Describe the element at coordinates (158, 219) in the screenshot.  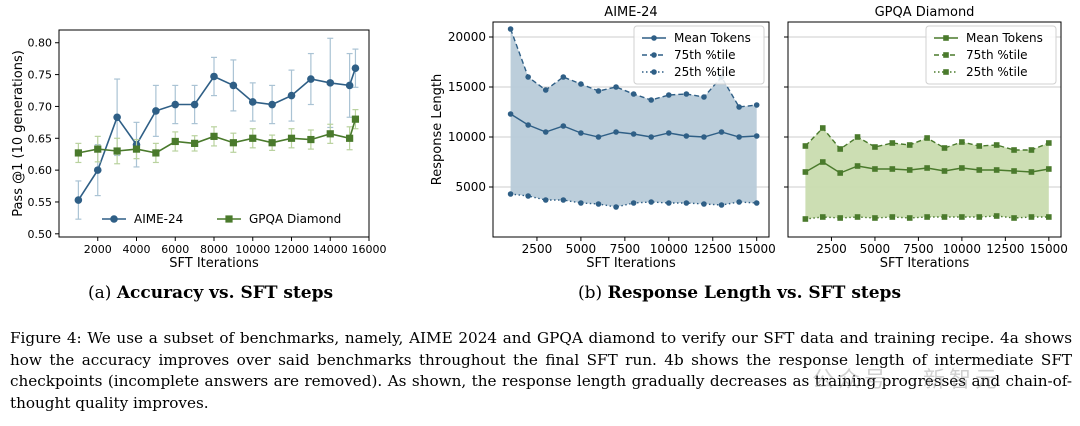
I see `legend-label: AIME-24` at that location.